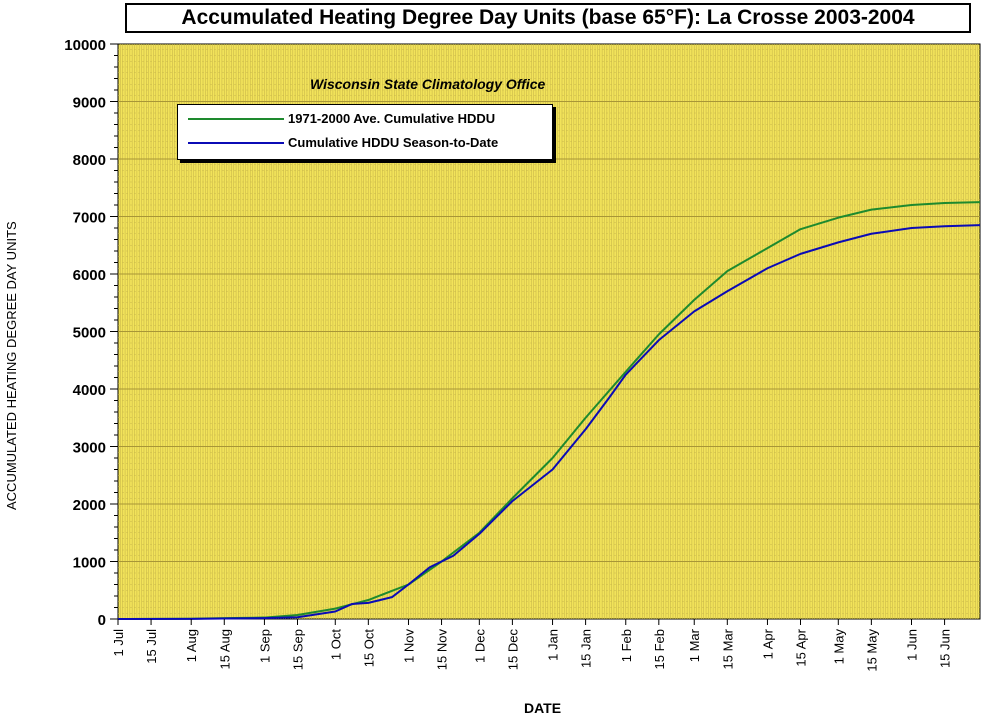 The width and height of the screenshot is (985, 719). What do you see at coordinates (89, 448) in the screenshot?
I see `y-tick-label: 3000` at bounding box center [89, 448].